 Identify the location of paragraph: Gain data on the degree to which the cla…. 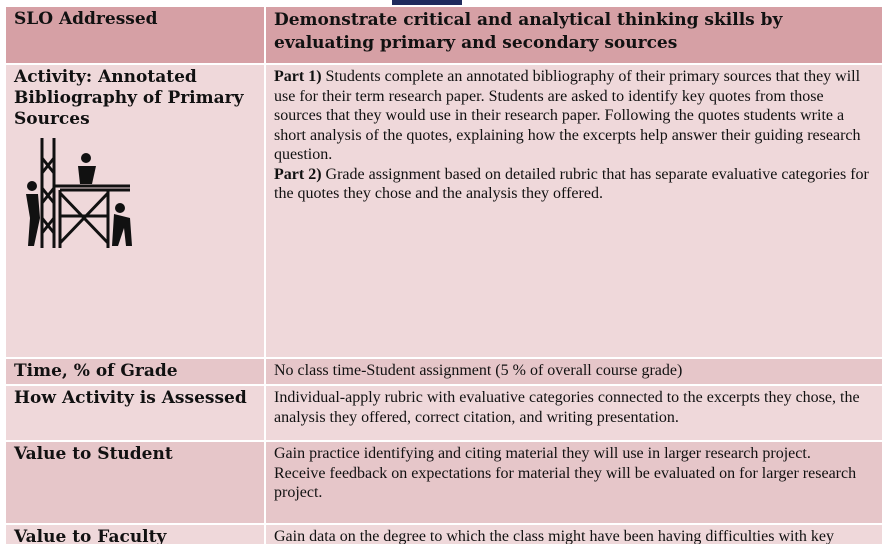
(554, 536).